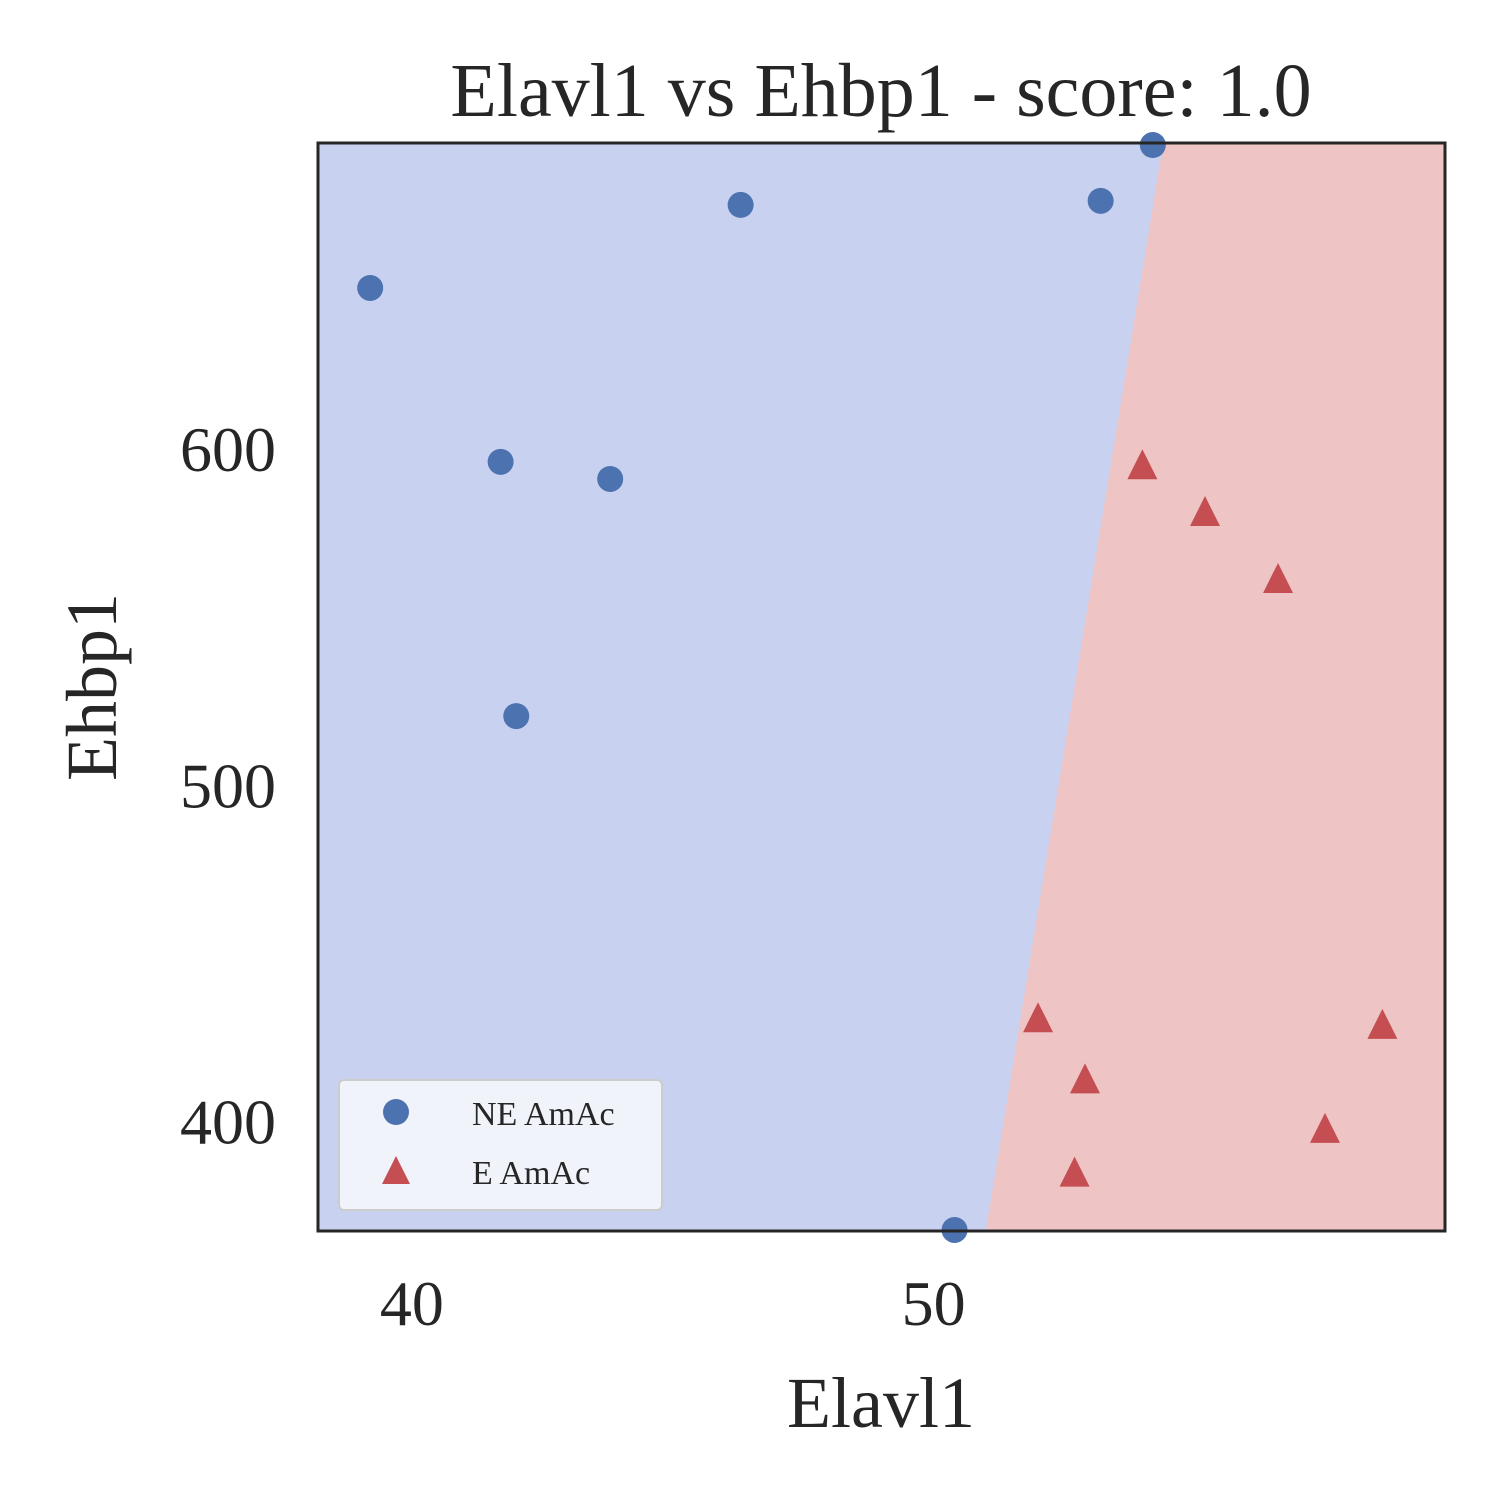  Describe the element at coordinates (228, 1122) in the screenshot. I see `y-tick-label: 400` at that location.